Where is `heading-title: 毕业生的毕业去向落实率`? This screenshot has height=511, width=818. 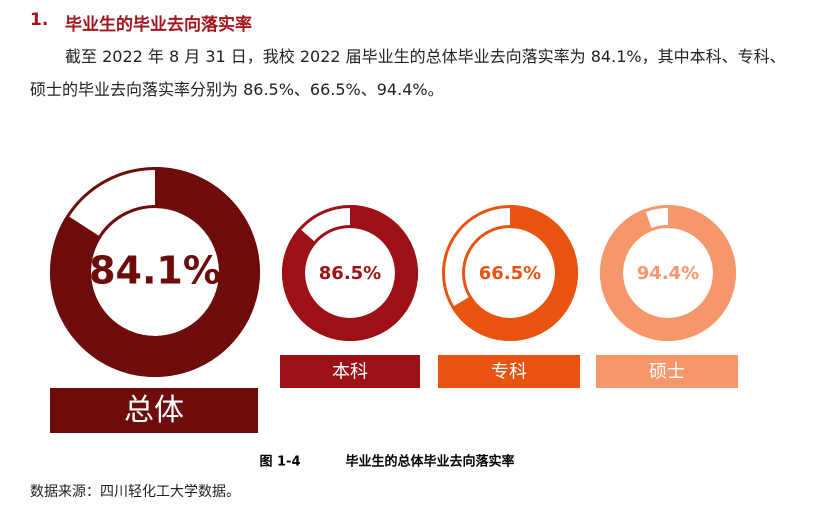 heading-title: 毕业生的毕业去向落实率 is located at coordinates (158, 25).